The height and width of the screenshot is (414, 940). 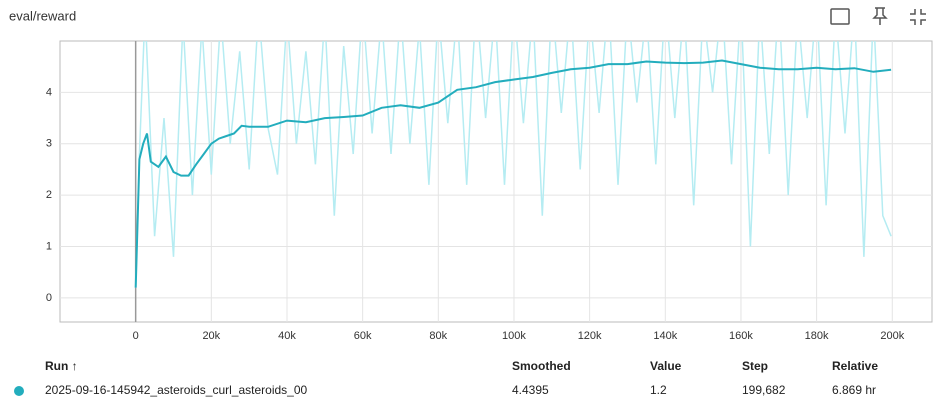 What do you see at coordinates (19, 391) in the screenshot?
I see `run-color` at bounding box center [19, 391].